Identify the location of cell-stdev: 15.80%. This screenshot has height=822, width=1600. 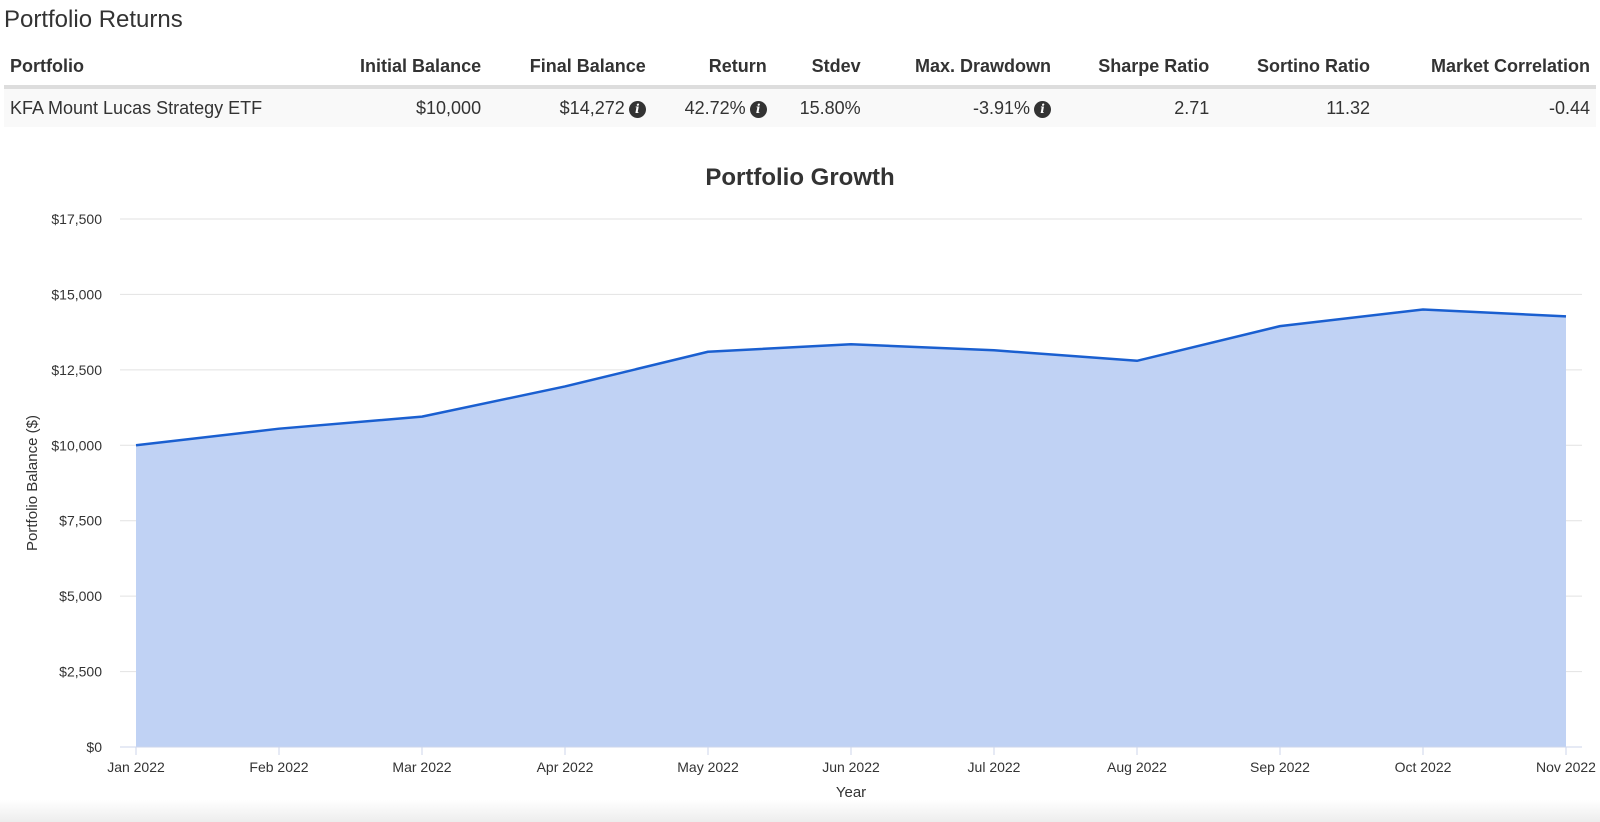
(819, 107).